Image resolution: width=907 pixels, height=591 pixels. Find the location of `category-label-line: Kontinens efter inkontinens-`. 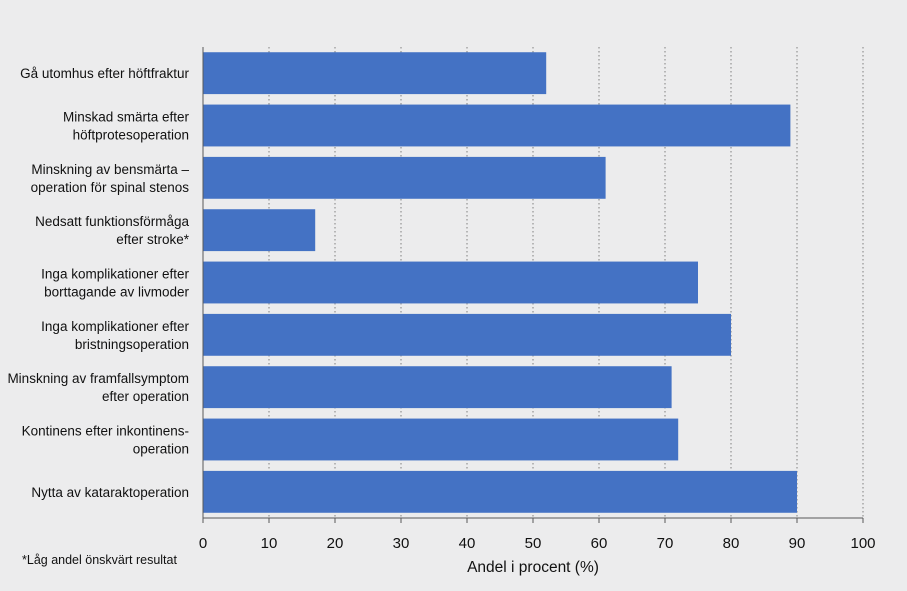

category-label-line: Kontinens efter inkontinens- is located at coordinates (105, 431).